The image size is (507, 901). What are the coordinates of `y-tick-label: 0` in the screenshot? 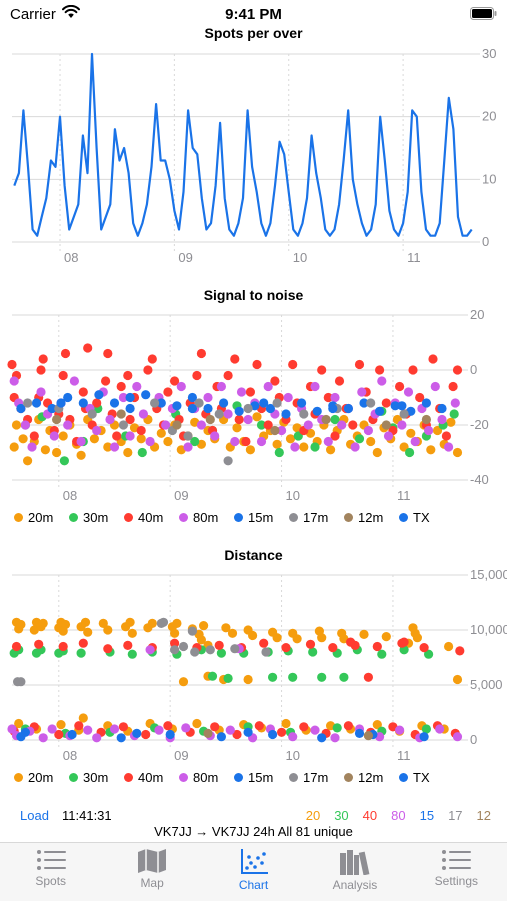 It's located at (473, 739).